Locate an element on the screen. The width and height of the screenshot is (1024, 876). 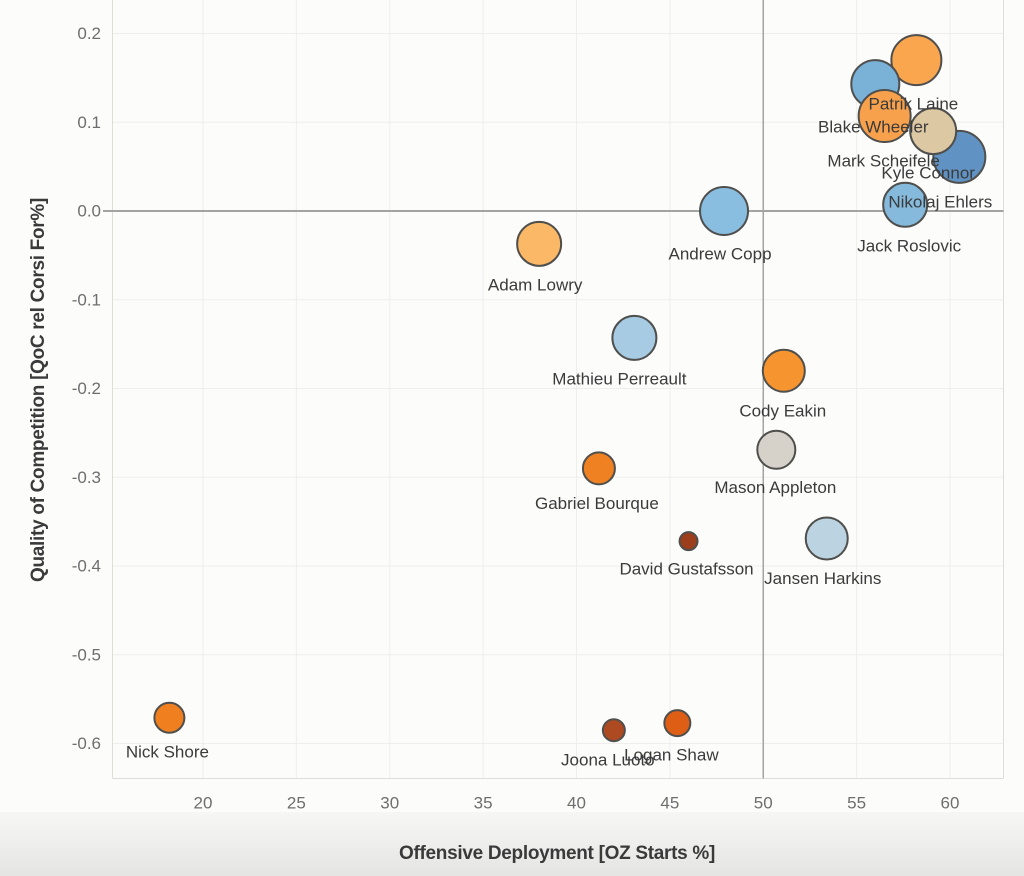
bottom-gradient-band is located at coordinates (512, 844).